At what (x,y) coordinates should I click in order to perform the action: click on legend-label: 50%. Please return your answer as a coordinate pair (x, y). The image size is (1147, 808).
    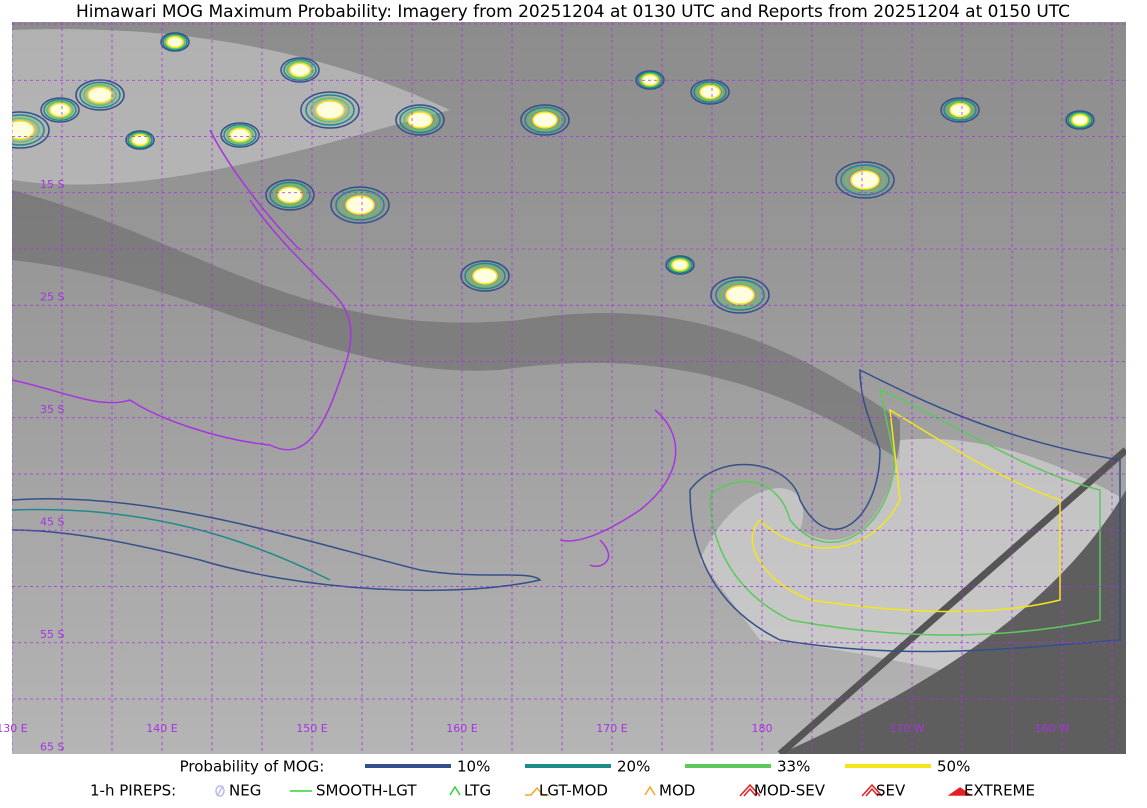
    Looking at the image, I should click on (953, 767).